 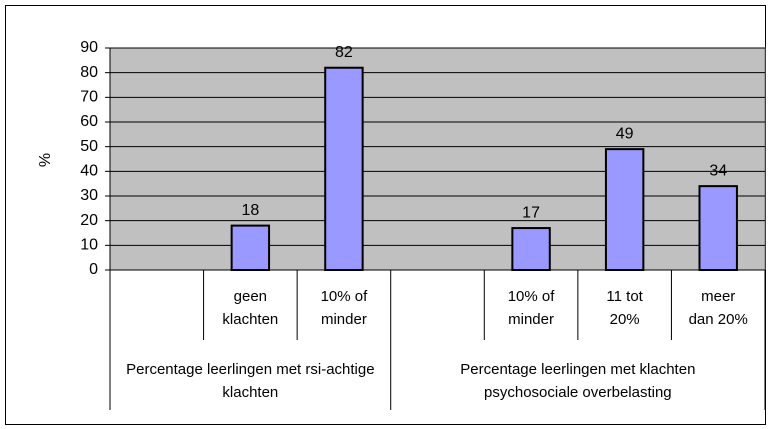 I want to click on x-tick-label: meer dan 20%, so click(x=718, y=308).